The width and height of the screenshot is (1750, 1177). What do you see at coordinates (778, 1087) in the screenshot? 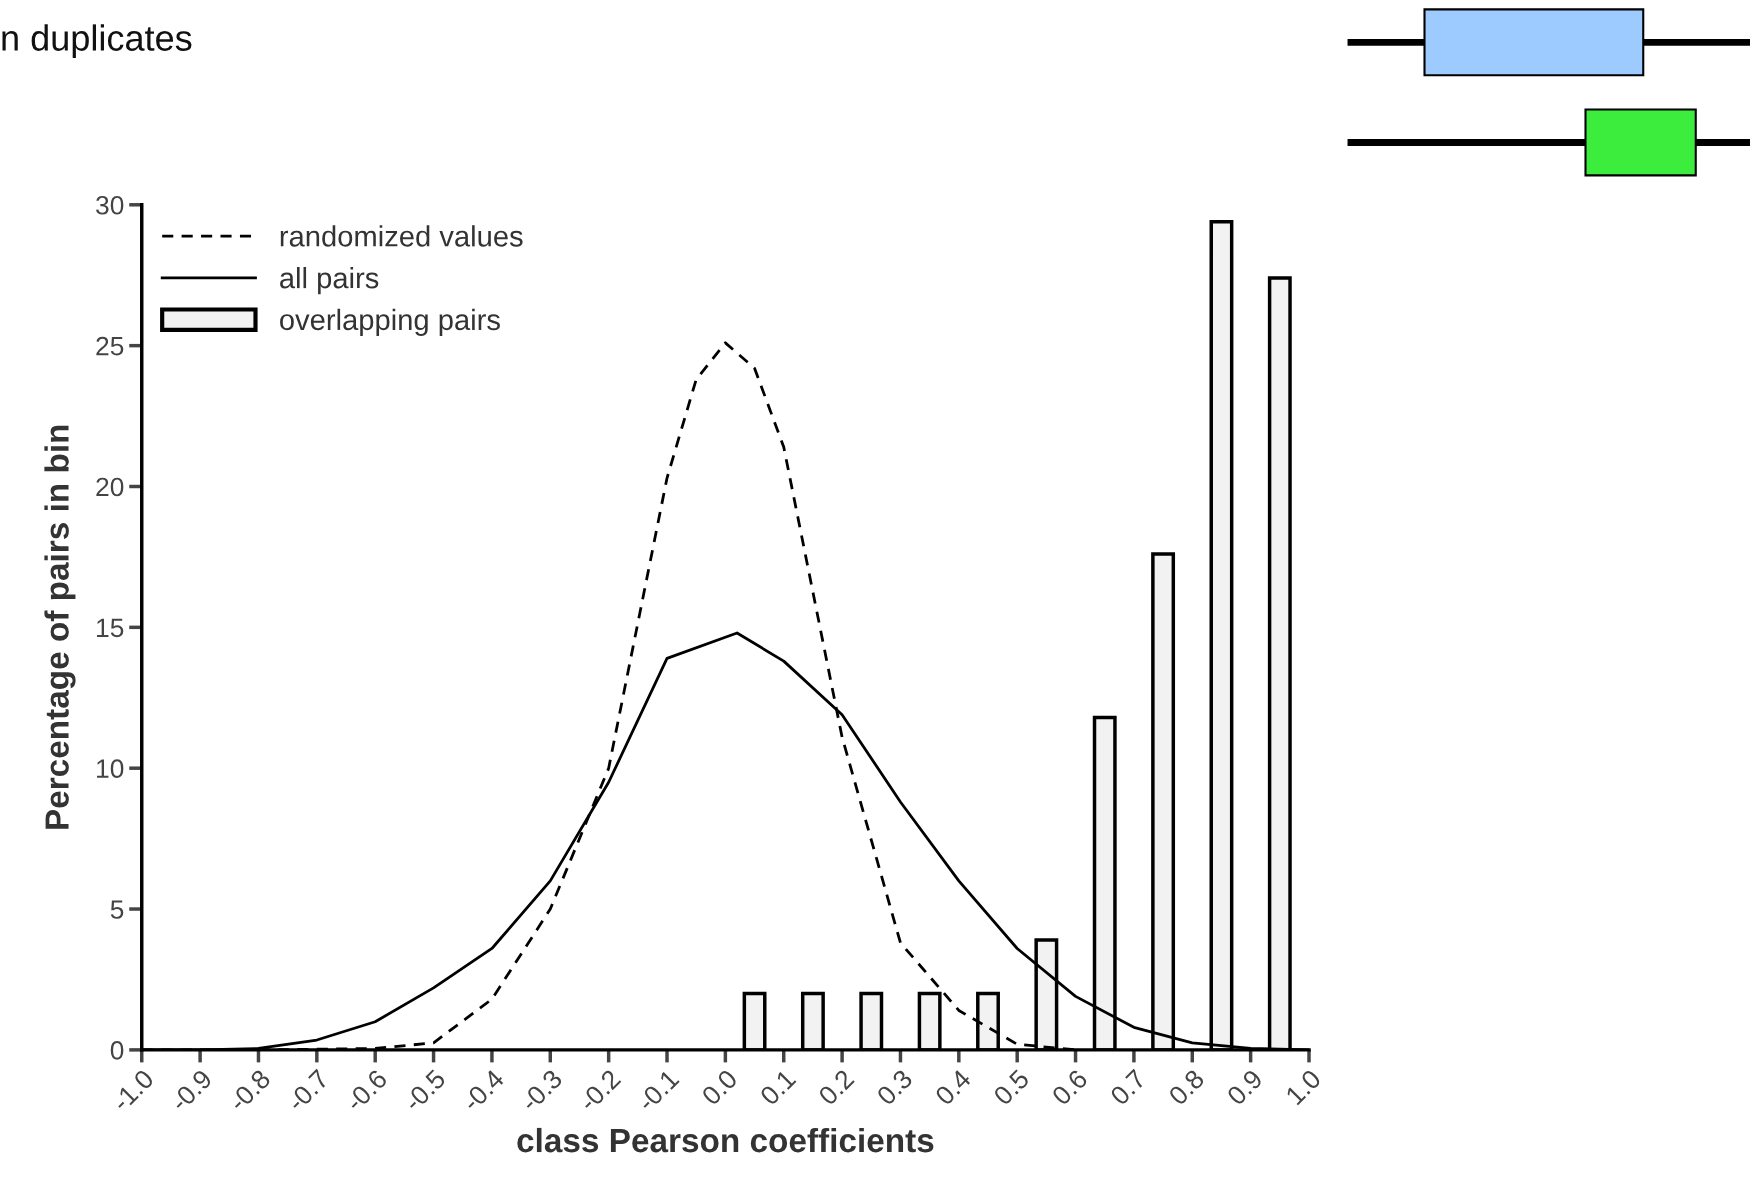
I see `x-tick-label: 0.1` at bounding box center [778, 1087].